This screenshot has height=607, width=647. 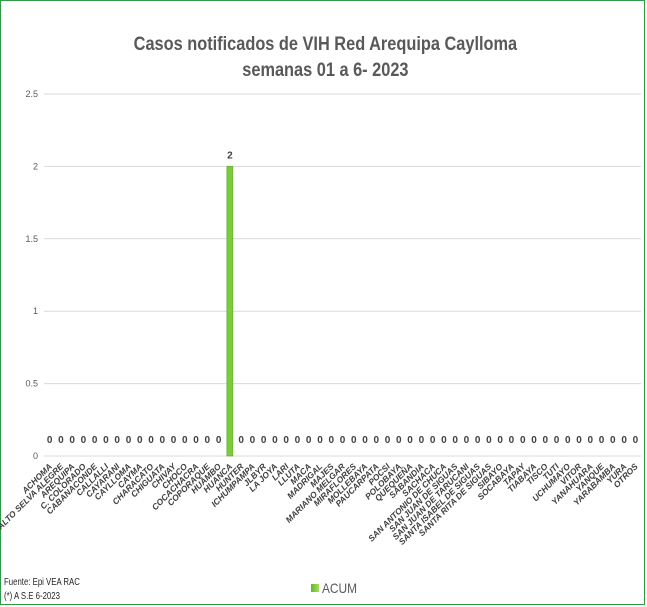 I want to click on bars, so click(x=230, y=311).